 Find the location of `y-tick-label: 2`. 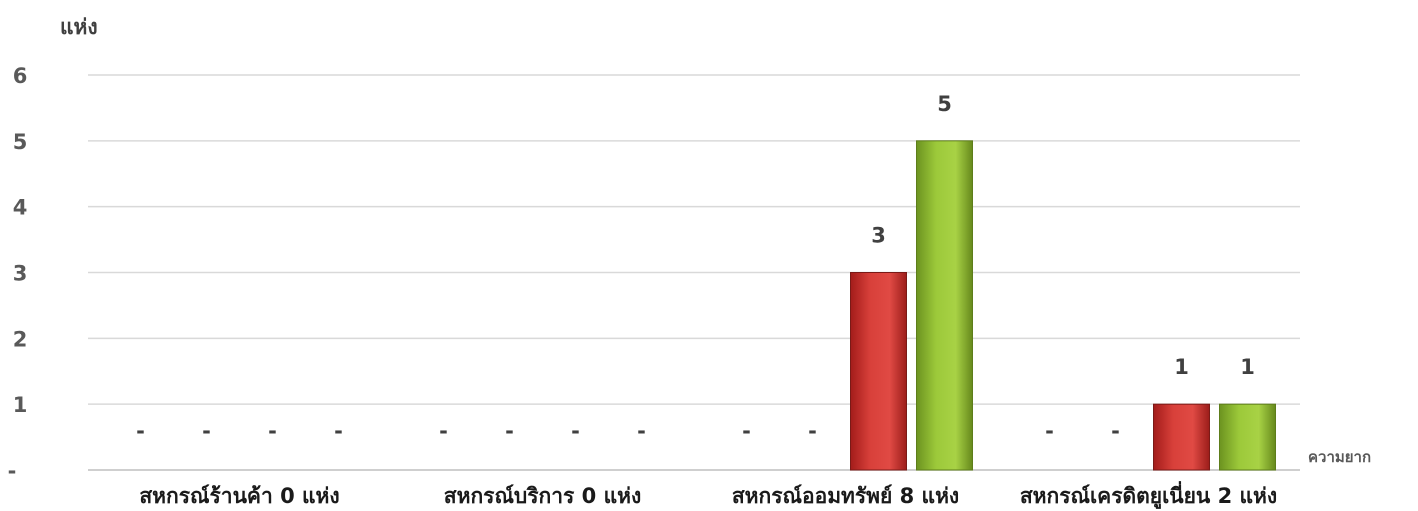

y-tick-label: 2 is located at coordinates (20, 339).